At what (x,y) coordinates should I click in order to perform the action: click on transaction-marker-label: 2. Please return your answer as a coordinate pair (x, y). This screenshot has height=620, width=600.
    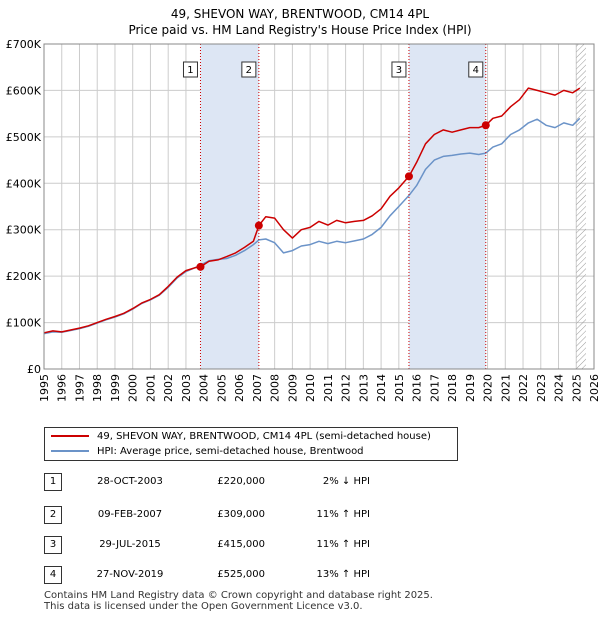
    Looking at the image, I should click on (249, 70).